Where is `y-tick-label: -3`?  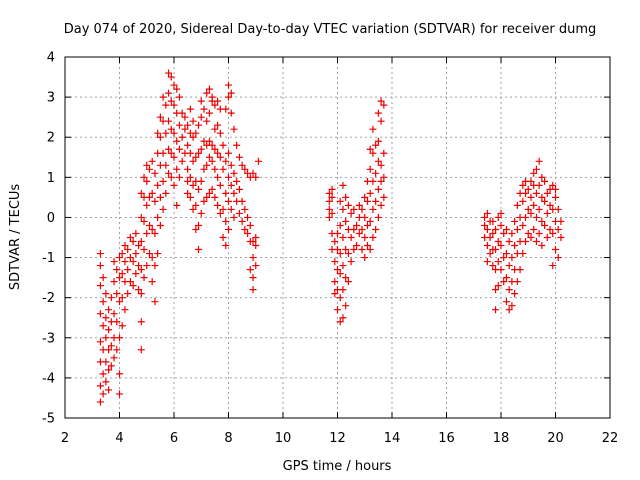 y-tick-label: -3 is located at coordinates (48, 338).